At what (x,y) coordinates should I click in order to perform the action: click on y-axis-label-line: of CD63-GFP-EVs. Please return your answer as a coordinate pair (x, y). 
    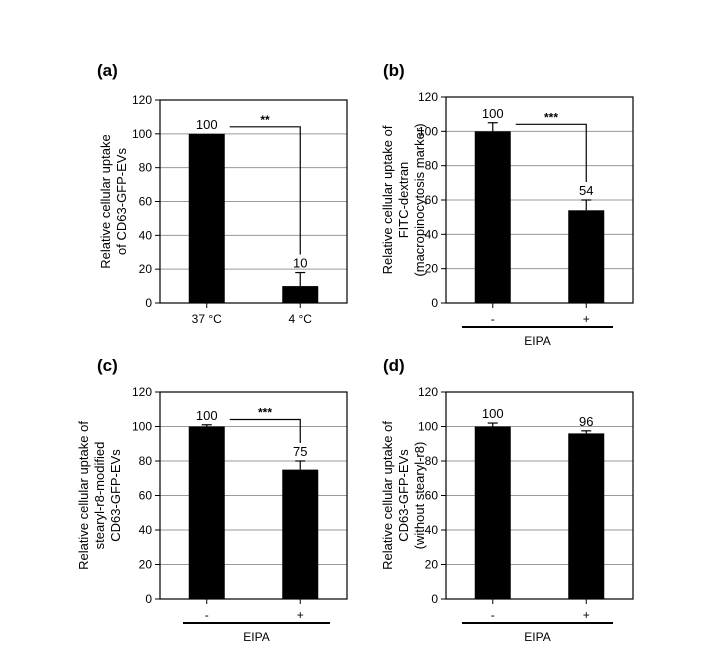
    Looking at the image, I should click on (121, 201).